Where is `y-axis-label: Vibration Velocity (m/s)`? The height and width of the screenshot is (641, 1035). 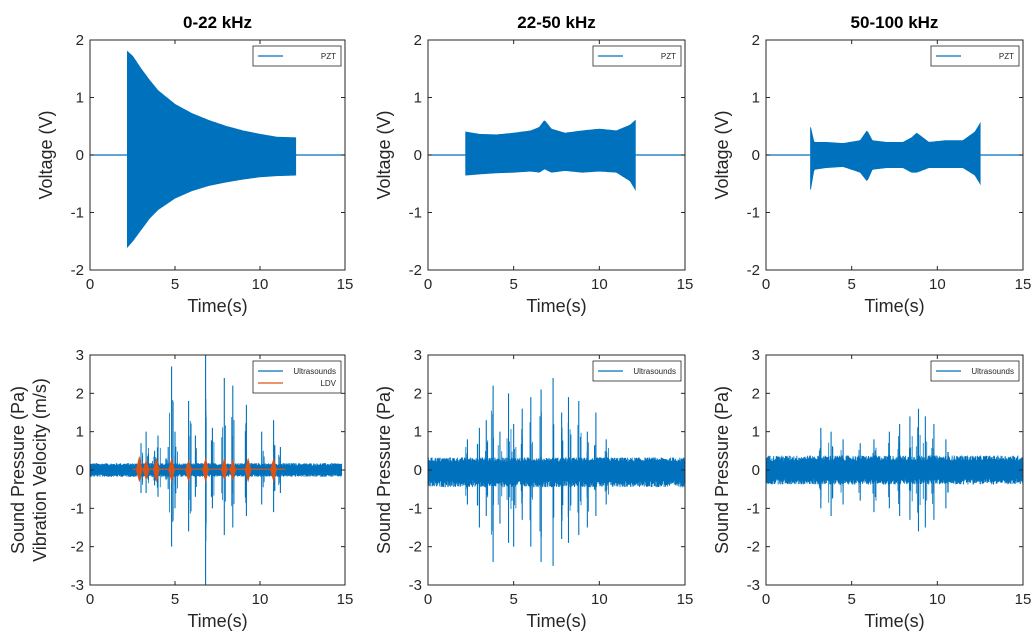
y-axis-label: Vibration Velocity (m/s) is located at coordinates (40, 470).